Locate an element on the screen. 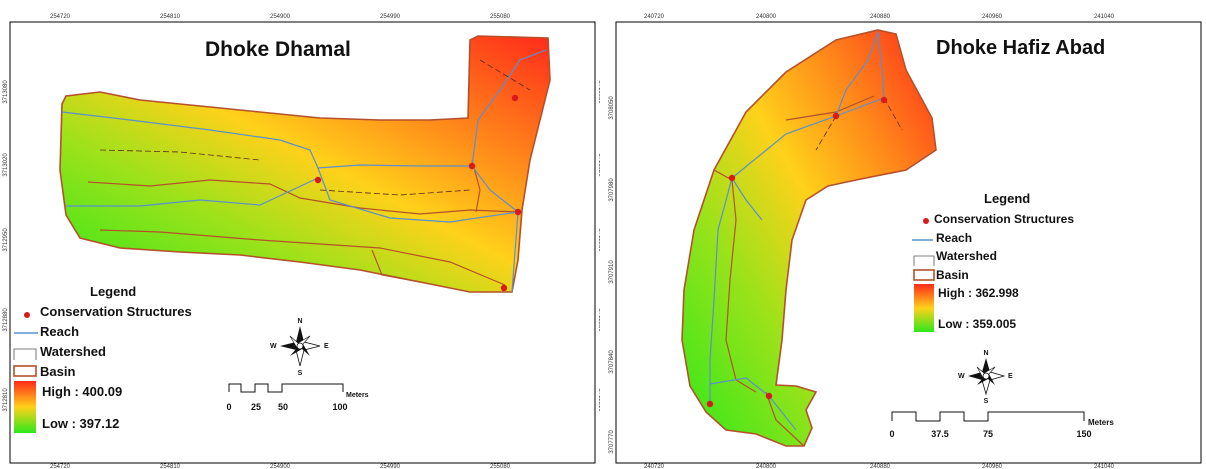 The width and height of the screenshot is (1206, 469). legend-heading: Legend is located at coordinates (1007, 198).